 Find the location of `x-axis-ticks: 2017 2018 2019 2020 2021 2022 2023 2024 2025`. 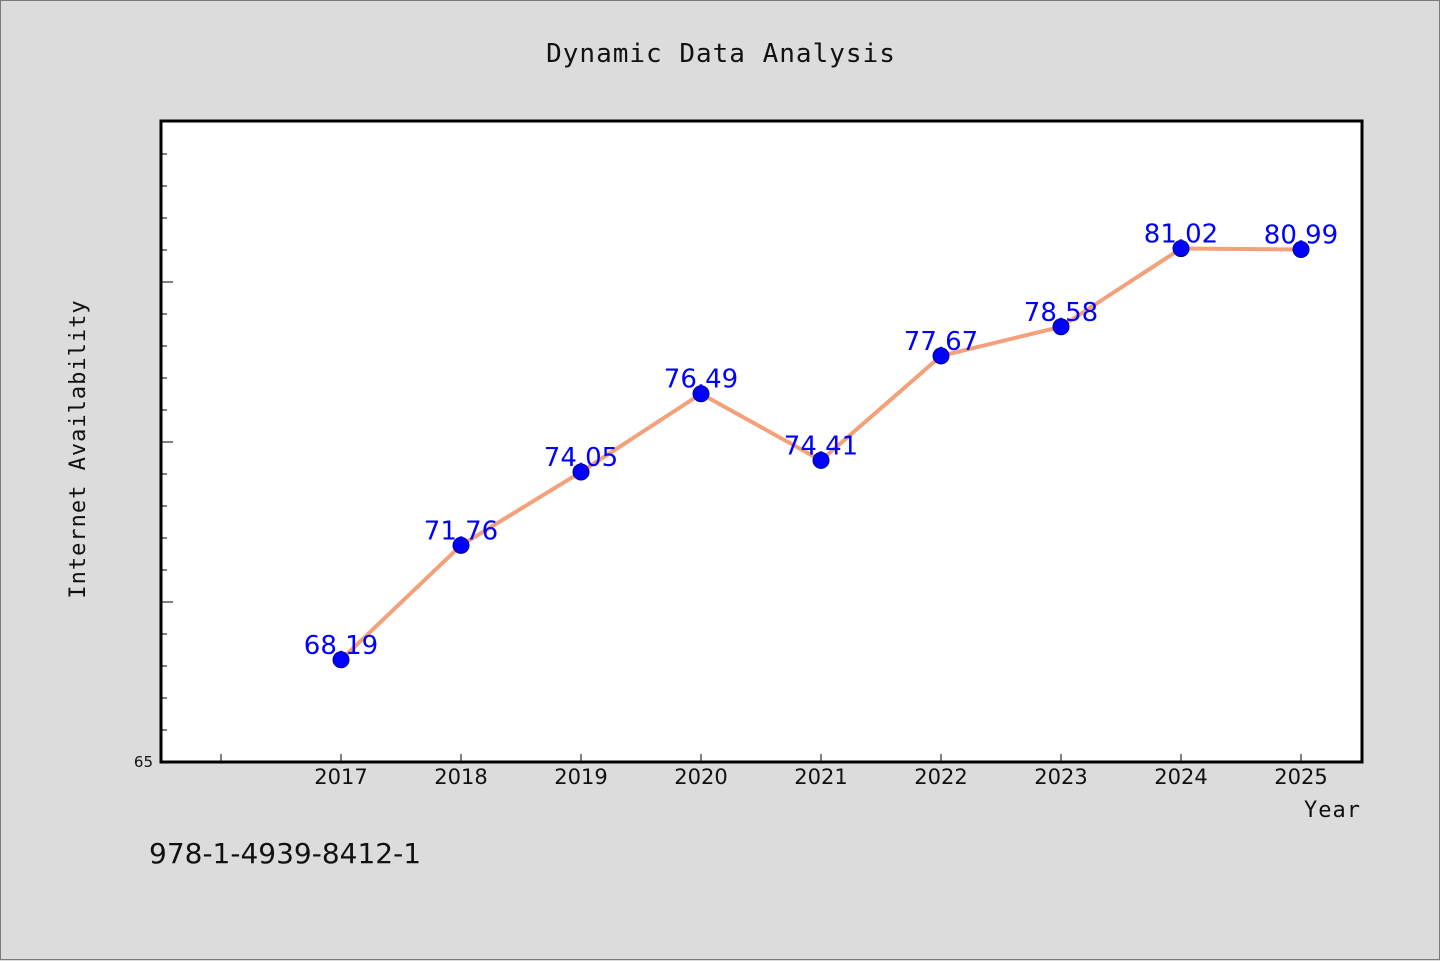

x-axis-ticks: 2017 2018 2019 2020 2021 2022 2023 2024 2025 is located at coordinates (774, 771).